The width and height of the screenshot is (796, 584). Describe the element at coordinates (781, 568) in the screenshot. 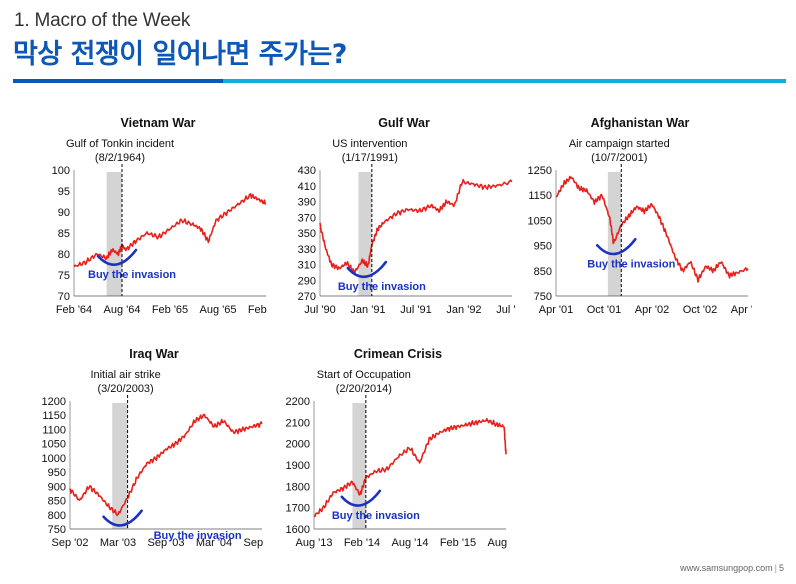

I see `page-number: 5` at that location.